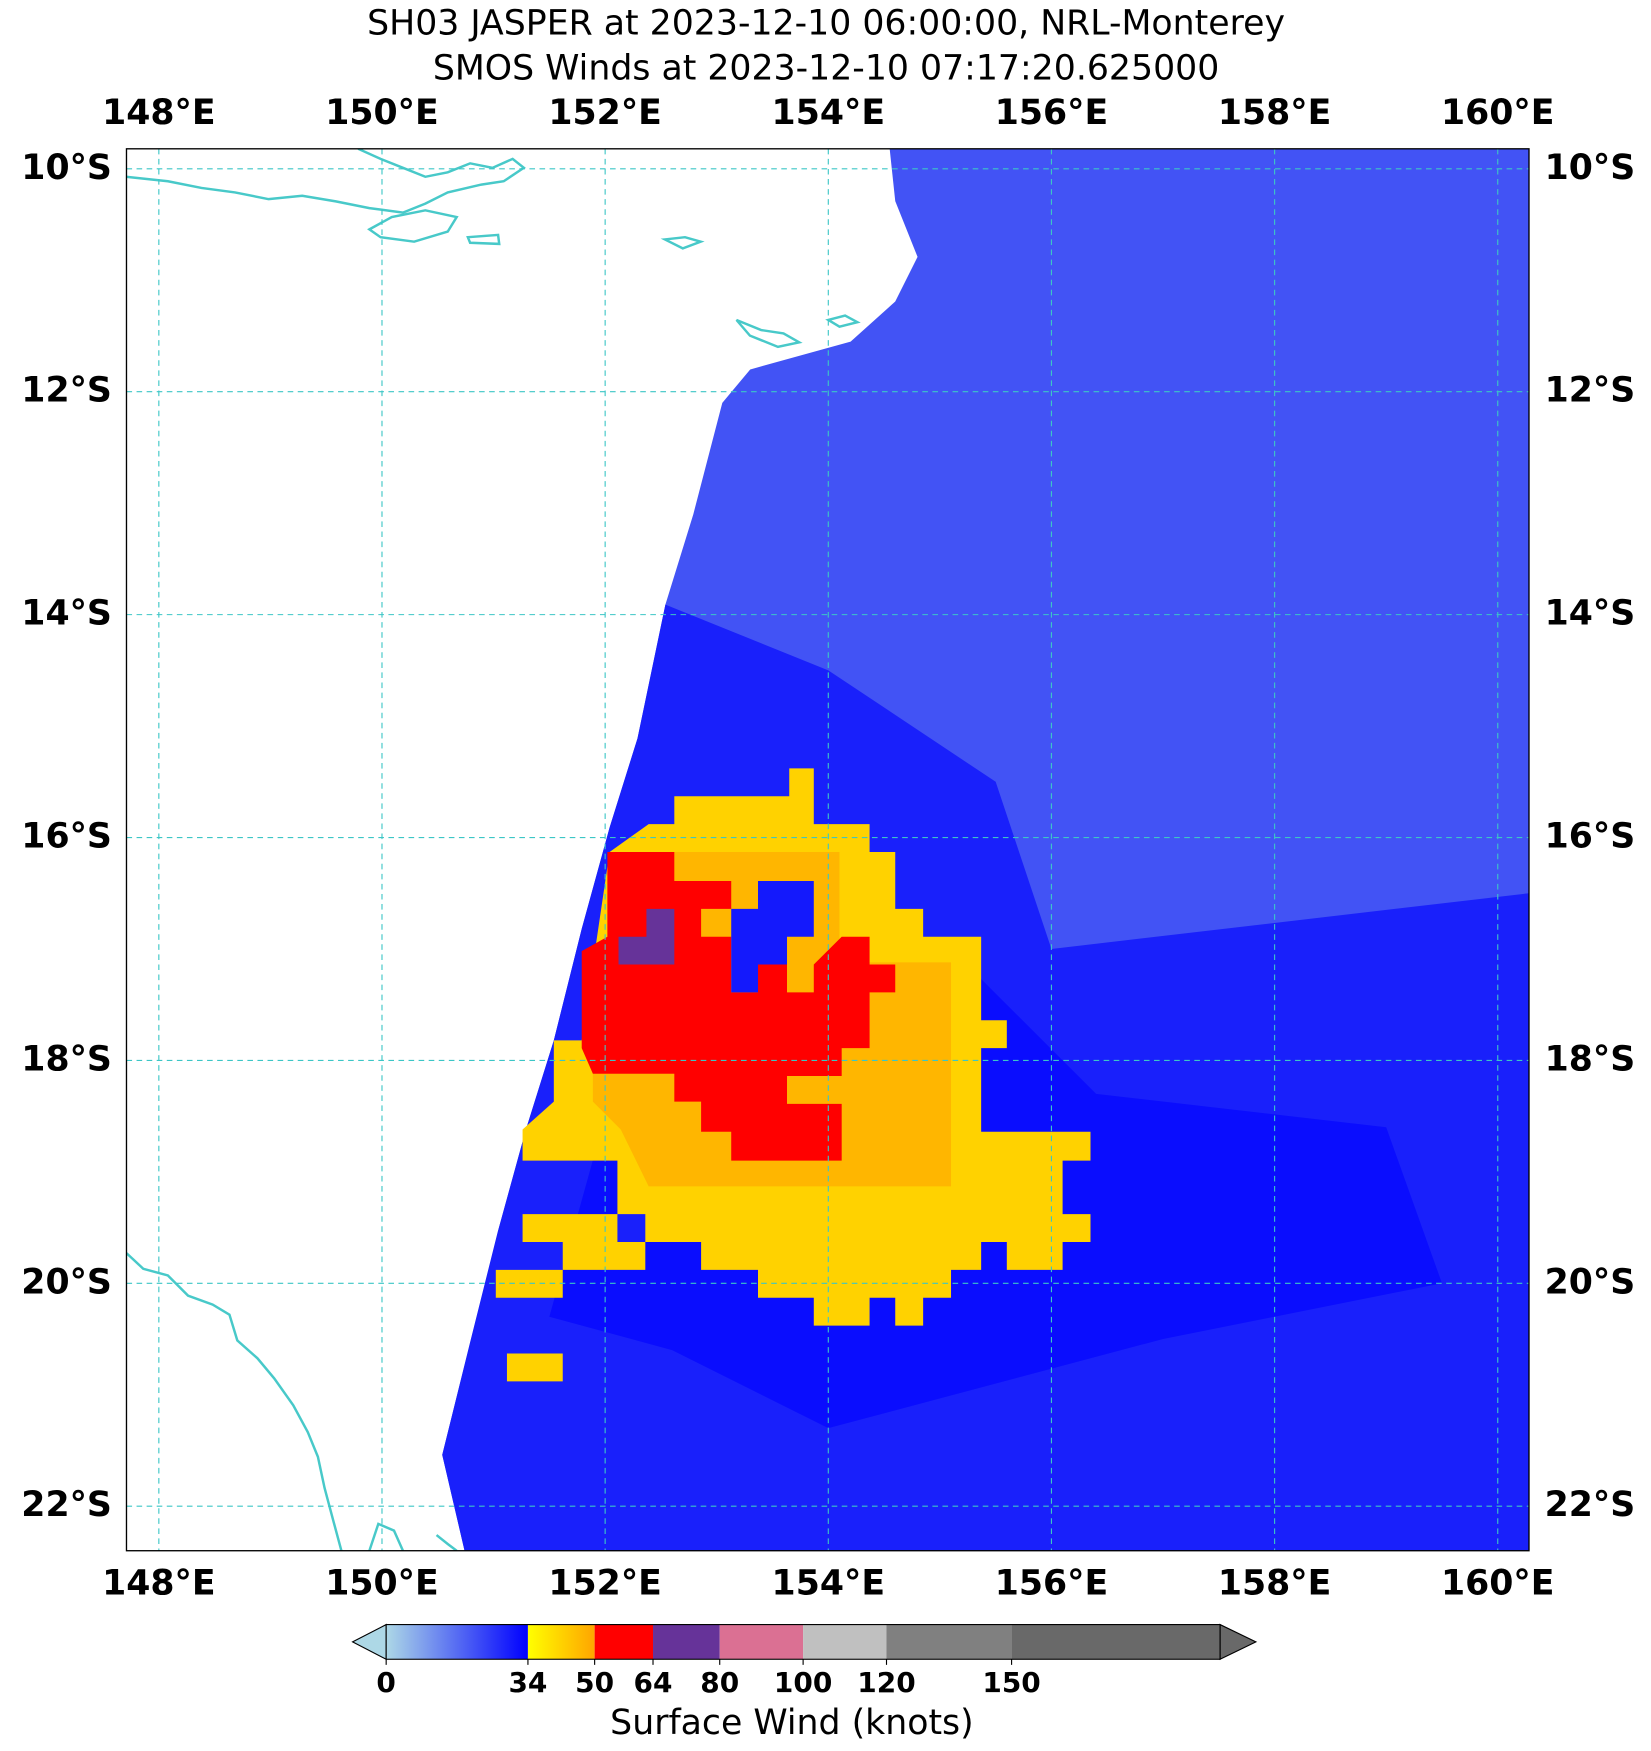 The width and height of the screenshot is (1651, 1751). What do you see at coordinates (594, 1682) in the screenshot?
I see `colorbar-tick-label: 50` at bounding box center [594, 1682].